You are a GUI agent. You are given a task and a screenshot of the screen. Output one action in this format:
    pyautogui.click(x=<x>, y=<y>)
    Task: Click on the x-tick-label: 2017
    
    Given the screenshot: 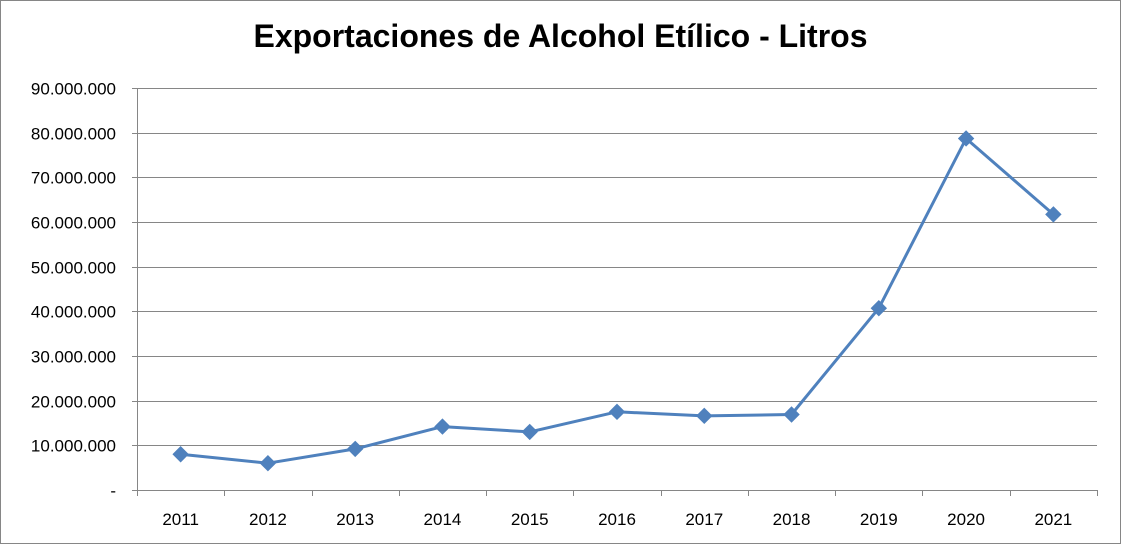 What is the action you would take?
    pyautogui.click(x=704, y=519)
    